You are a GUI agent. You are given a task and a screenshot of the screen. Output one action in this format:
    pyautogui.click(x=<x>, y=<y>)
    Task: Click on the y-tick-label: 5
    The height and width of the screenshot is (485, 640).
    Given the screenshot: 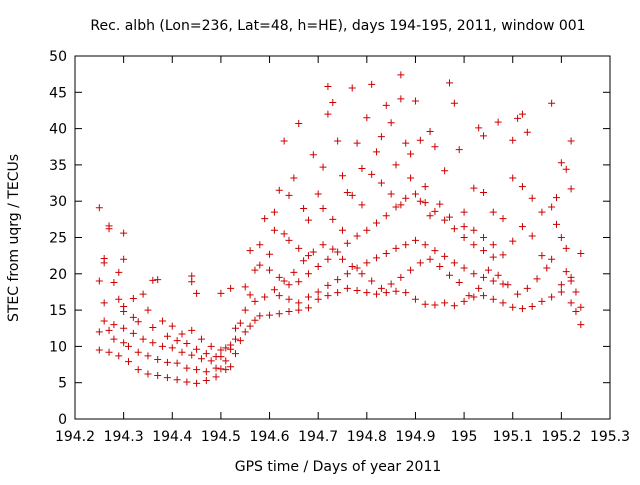 What is the action you would take?
    pyautogui.click(x=62, y=384)
    